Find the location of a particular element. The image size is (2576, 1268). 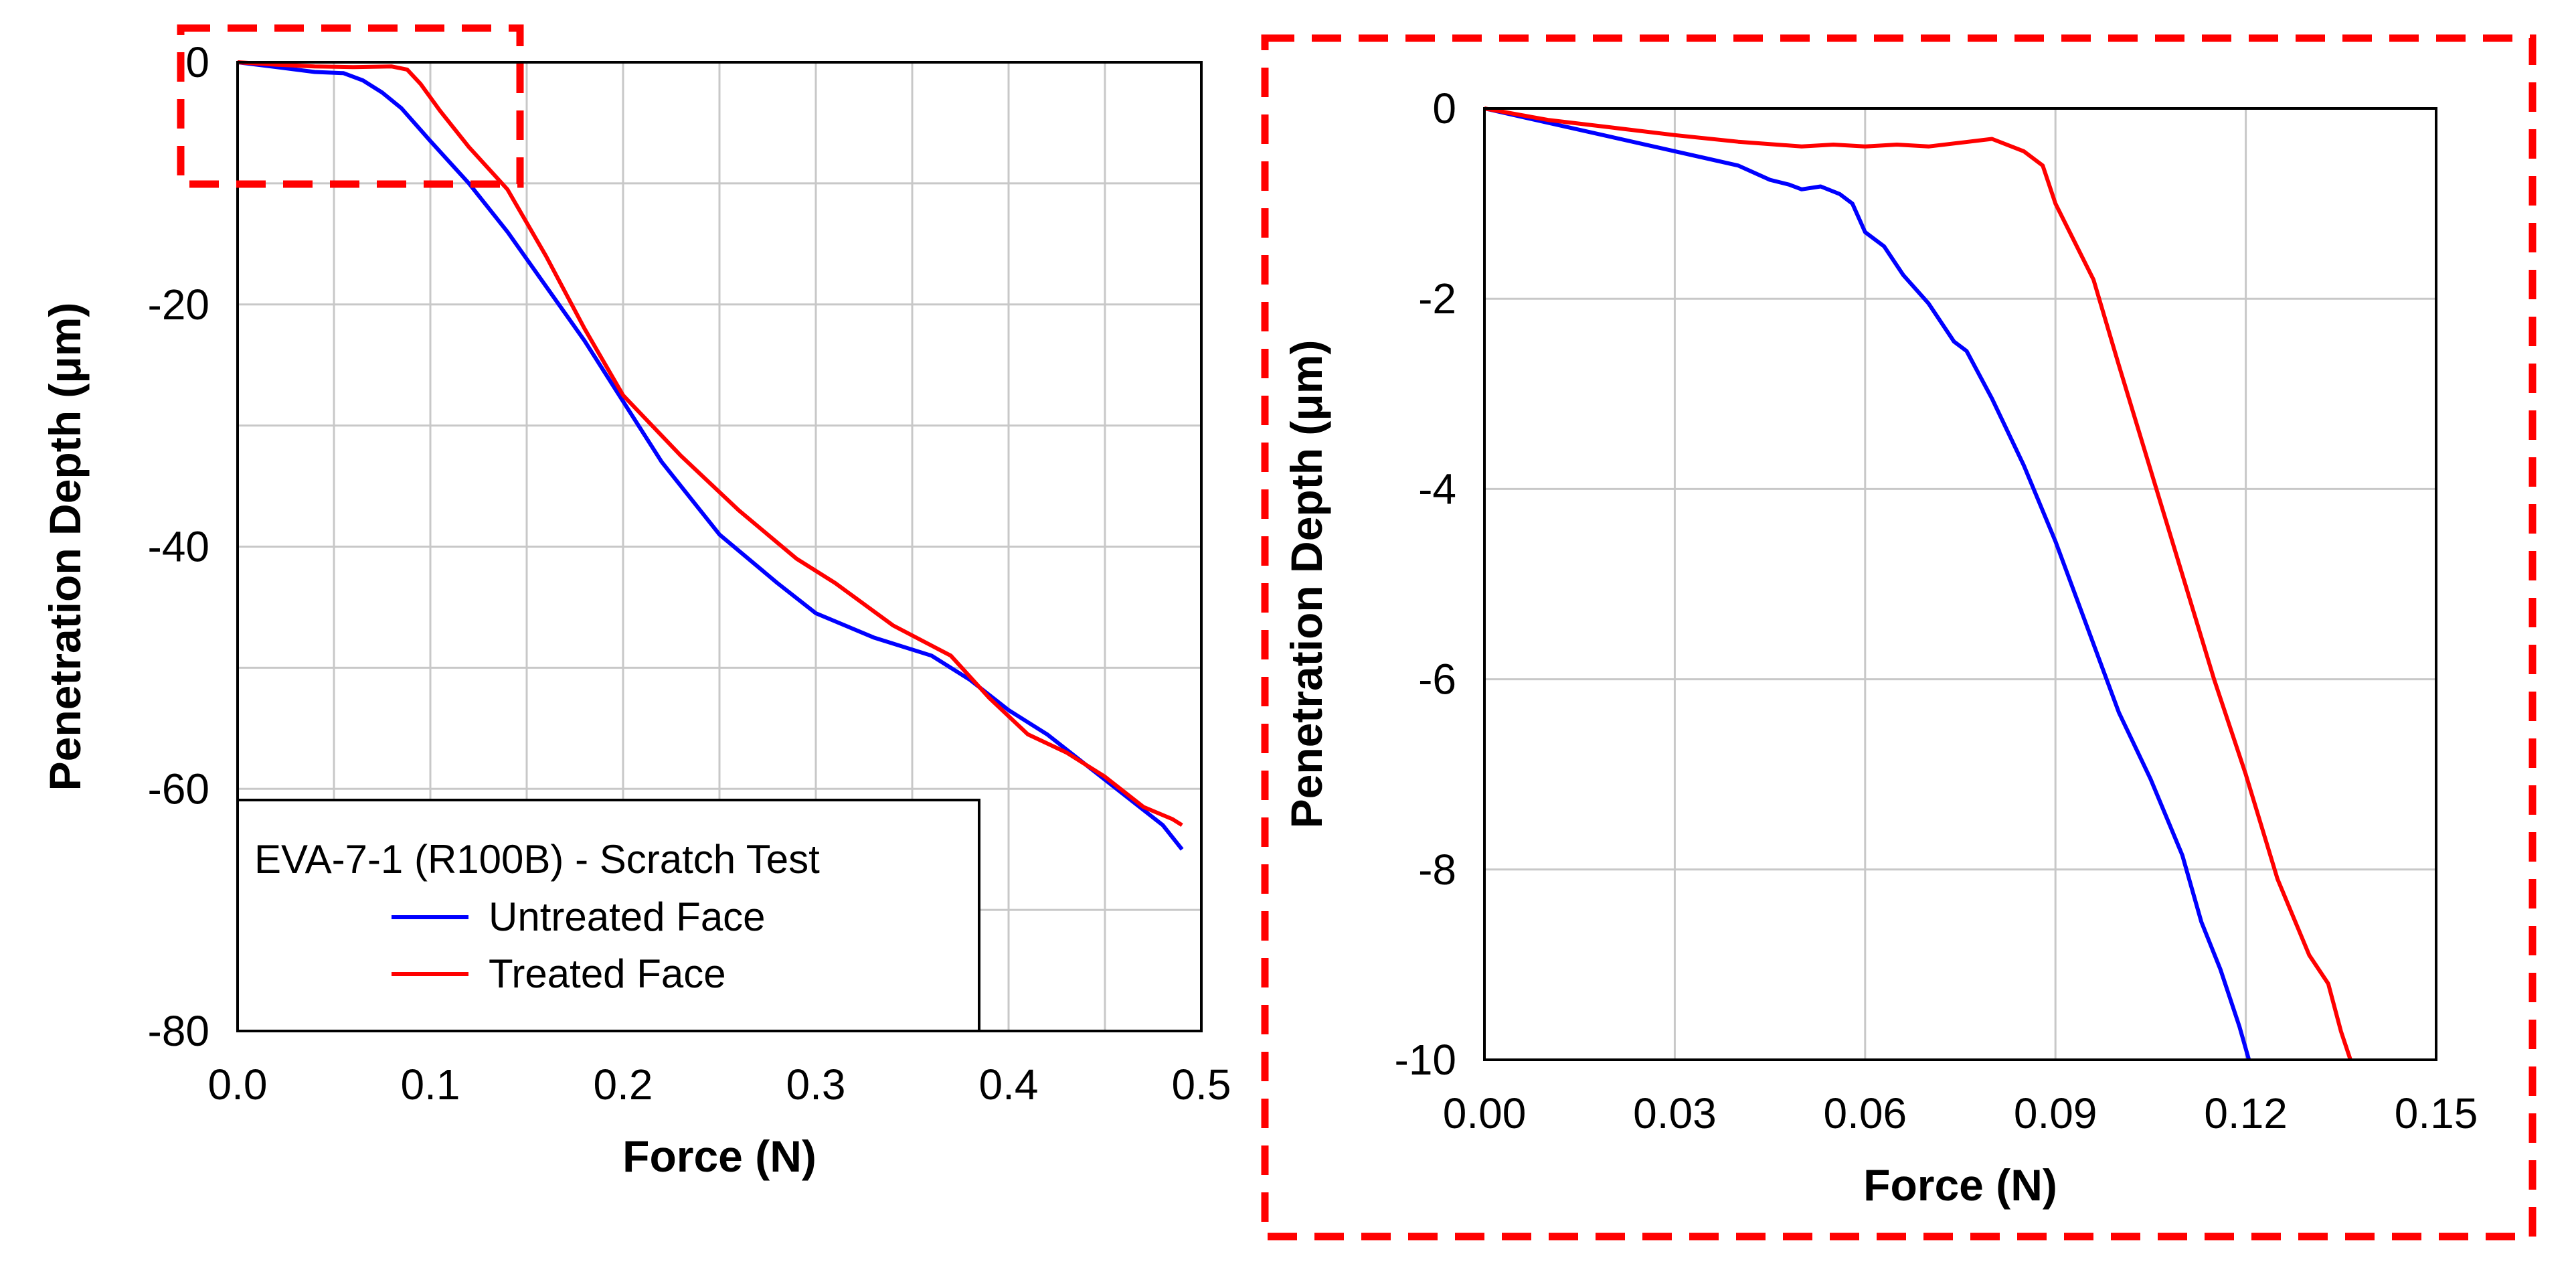

chart-left-legend-title: EVA-7-1 (R100B) - Scratch Test is located at coordinates (537, 859).